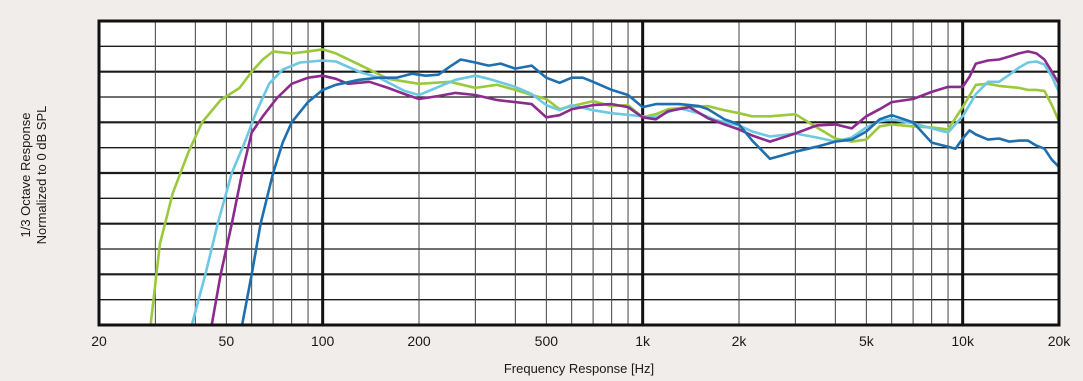 The width and height of the screenshot is (1083, 381). Describe the element at coordinates (99, 341) in the screenshot. I see `x-tick-label: 20` at that location.